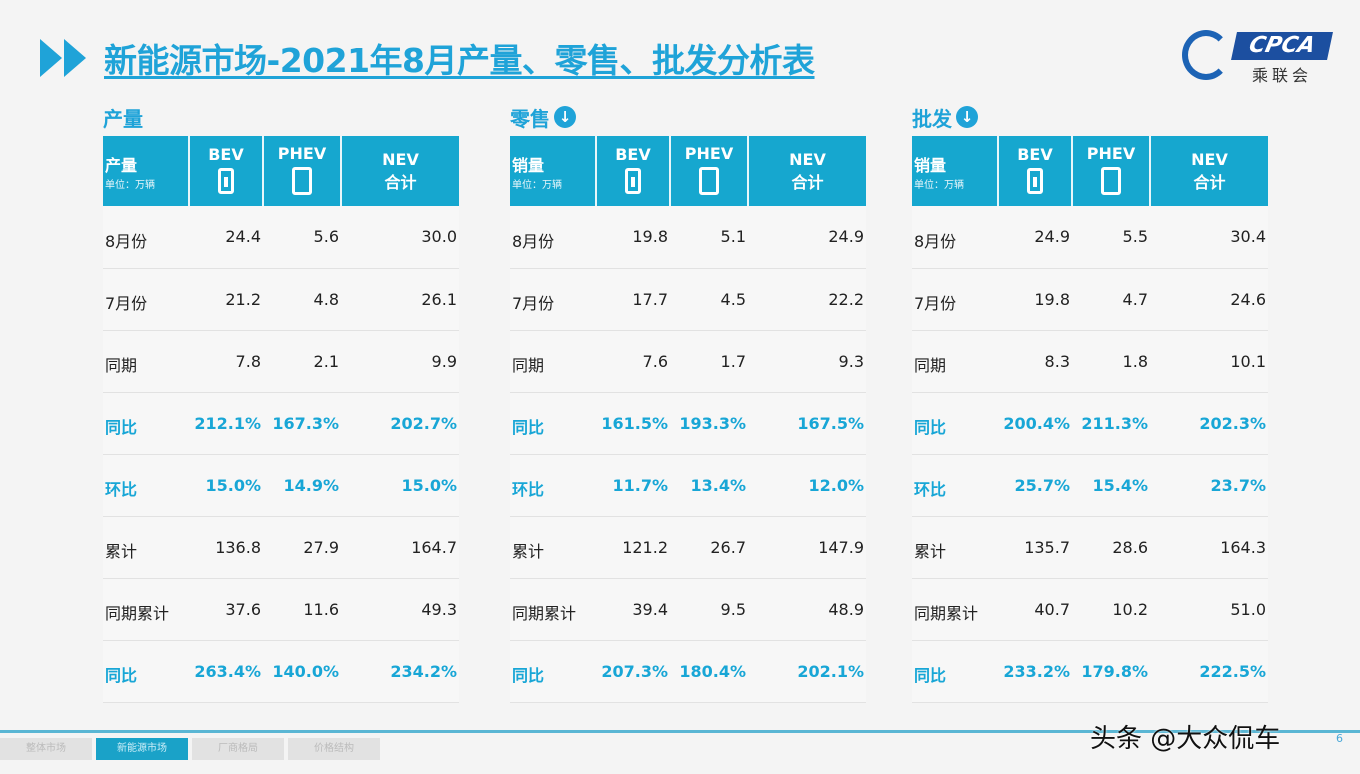 Image resolution: width=1360 pixels, height=774 pixels. I want to click on cell: 25.7%, so click(1035, 485).